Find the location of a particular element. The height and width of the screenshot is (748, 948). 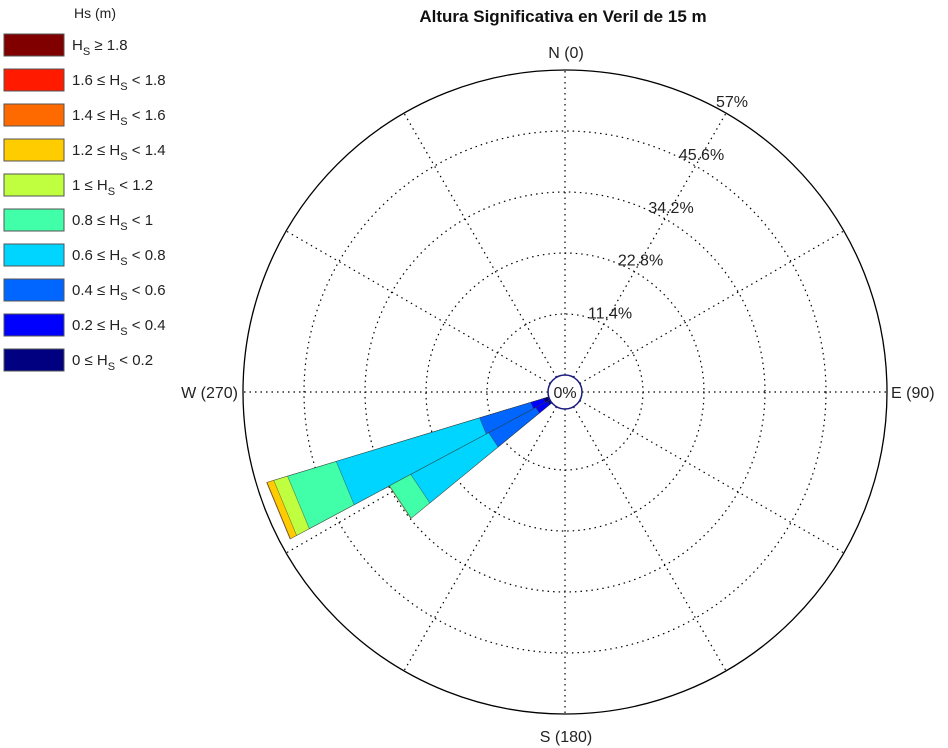

ring-label: 22.8% is located at coordinates (640, 261).